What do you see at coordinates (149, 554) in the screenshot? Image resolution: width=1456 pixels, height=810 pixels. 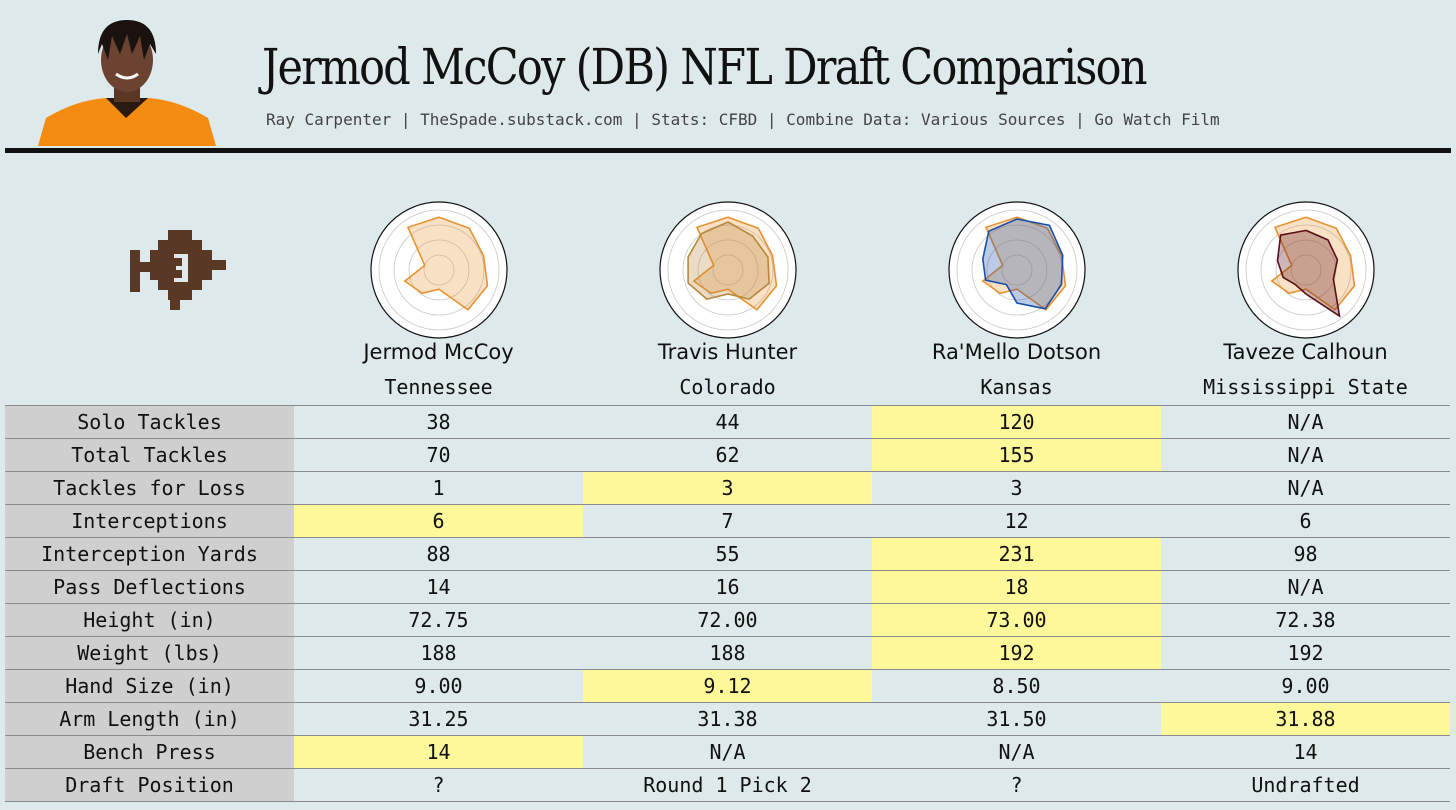 I see `row-label: Interception Yards` at bounding box center [149, 554].